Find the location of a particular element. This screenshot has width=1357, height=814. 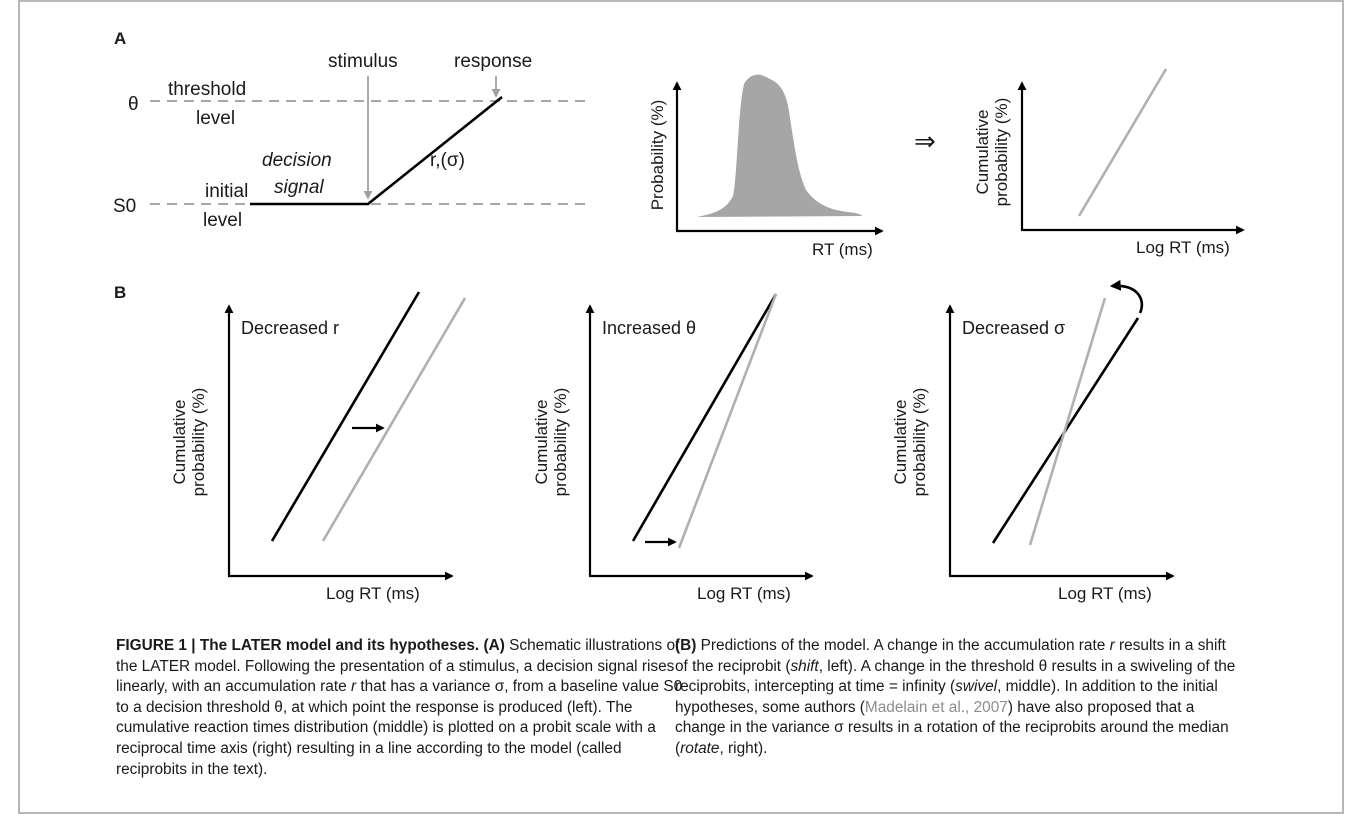

b1-x-label: Log RT (ms) is located at coordinates (373, 593).